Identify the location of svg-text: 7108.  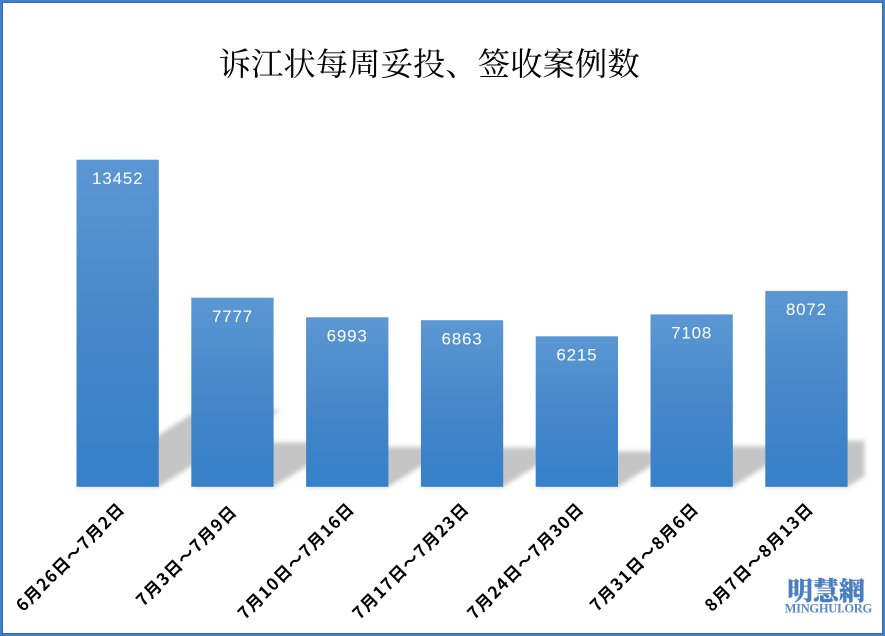
(691, 333).